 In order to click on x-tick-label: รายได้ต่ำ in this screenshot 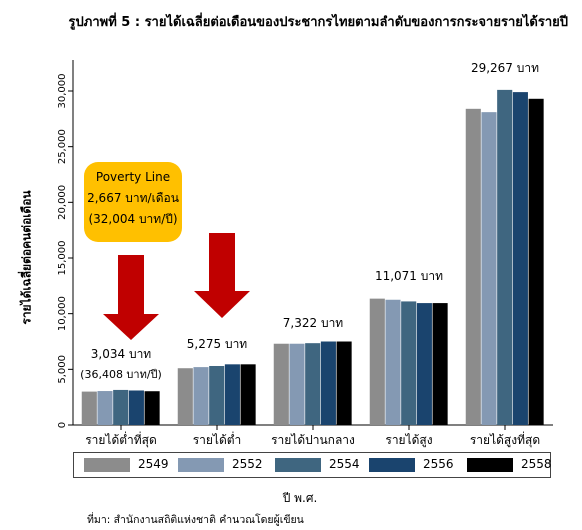, I will do `click(217, 439)`.